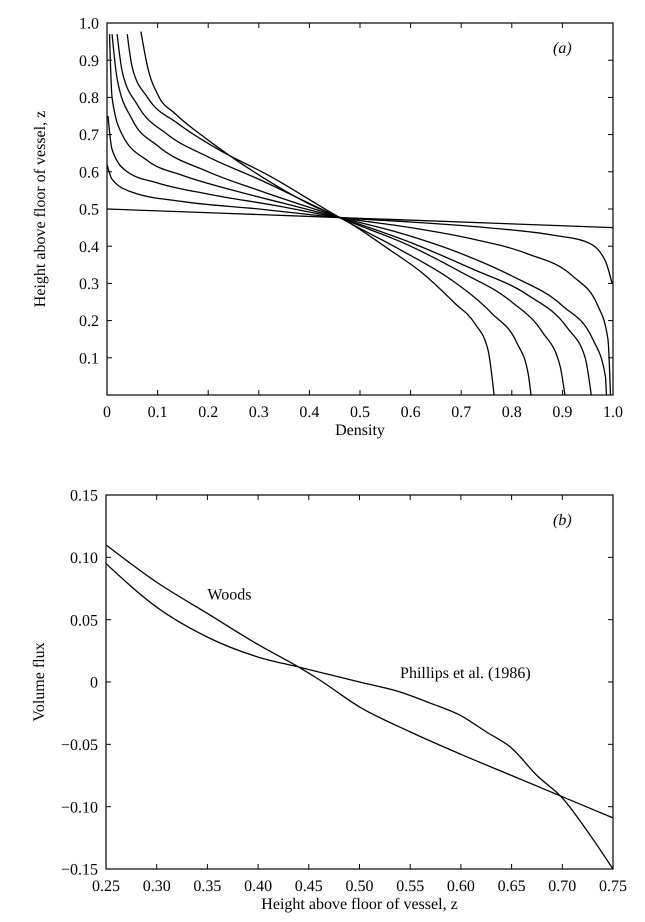 This screenshot has width=645, height=922. I want to click on y-tick-label: 0.7, so click(89, 135).